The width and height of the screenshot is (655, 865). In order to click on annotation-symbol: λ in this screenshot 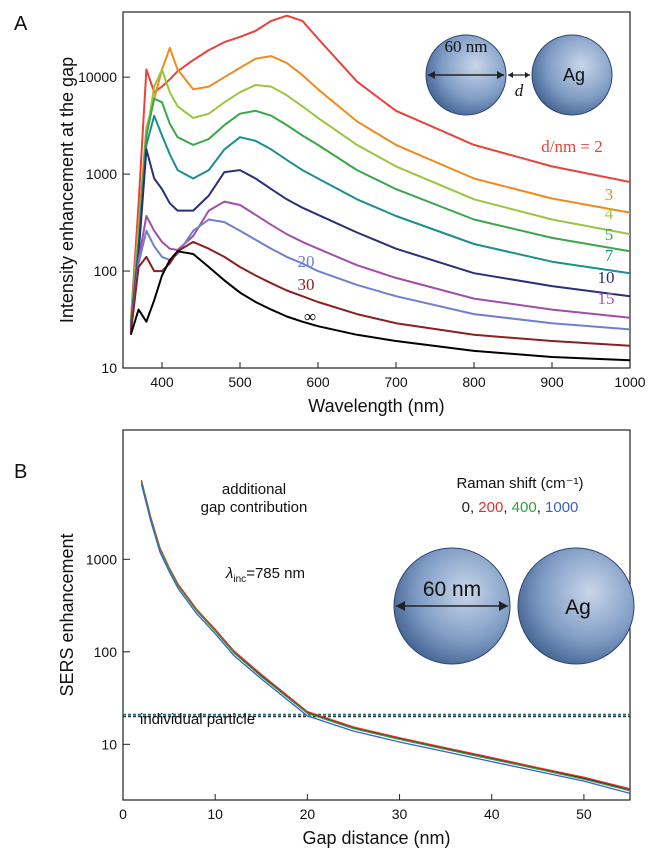, I will do `click(229, 573)`.